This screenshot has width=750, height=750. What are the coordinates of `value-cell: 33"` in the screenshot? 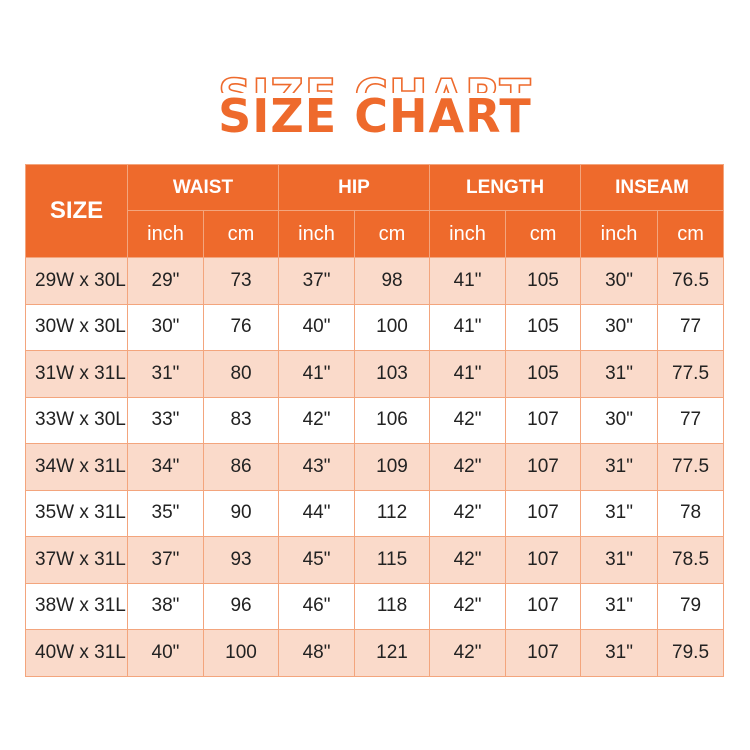 It's located at (165, 420).